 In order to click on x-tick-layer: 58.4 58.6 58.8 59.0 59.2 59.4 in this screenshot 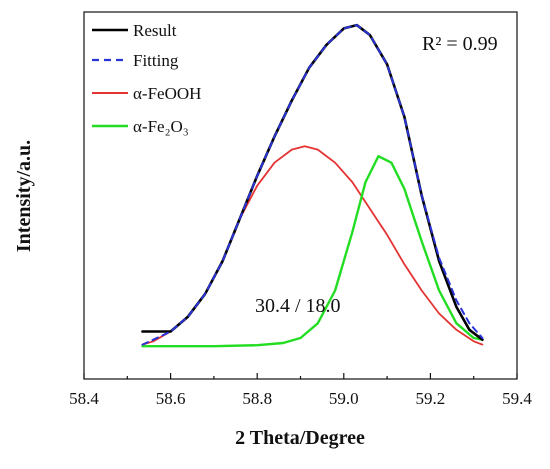, I will do `click(300, 390)`.